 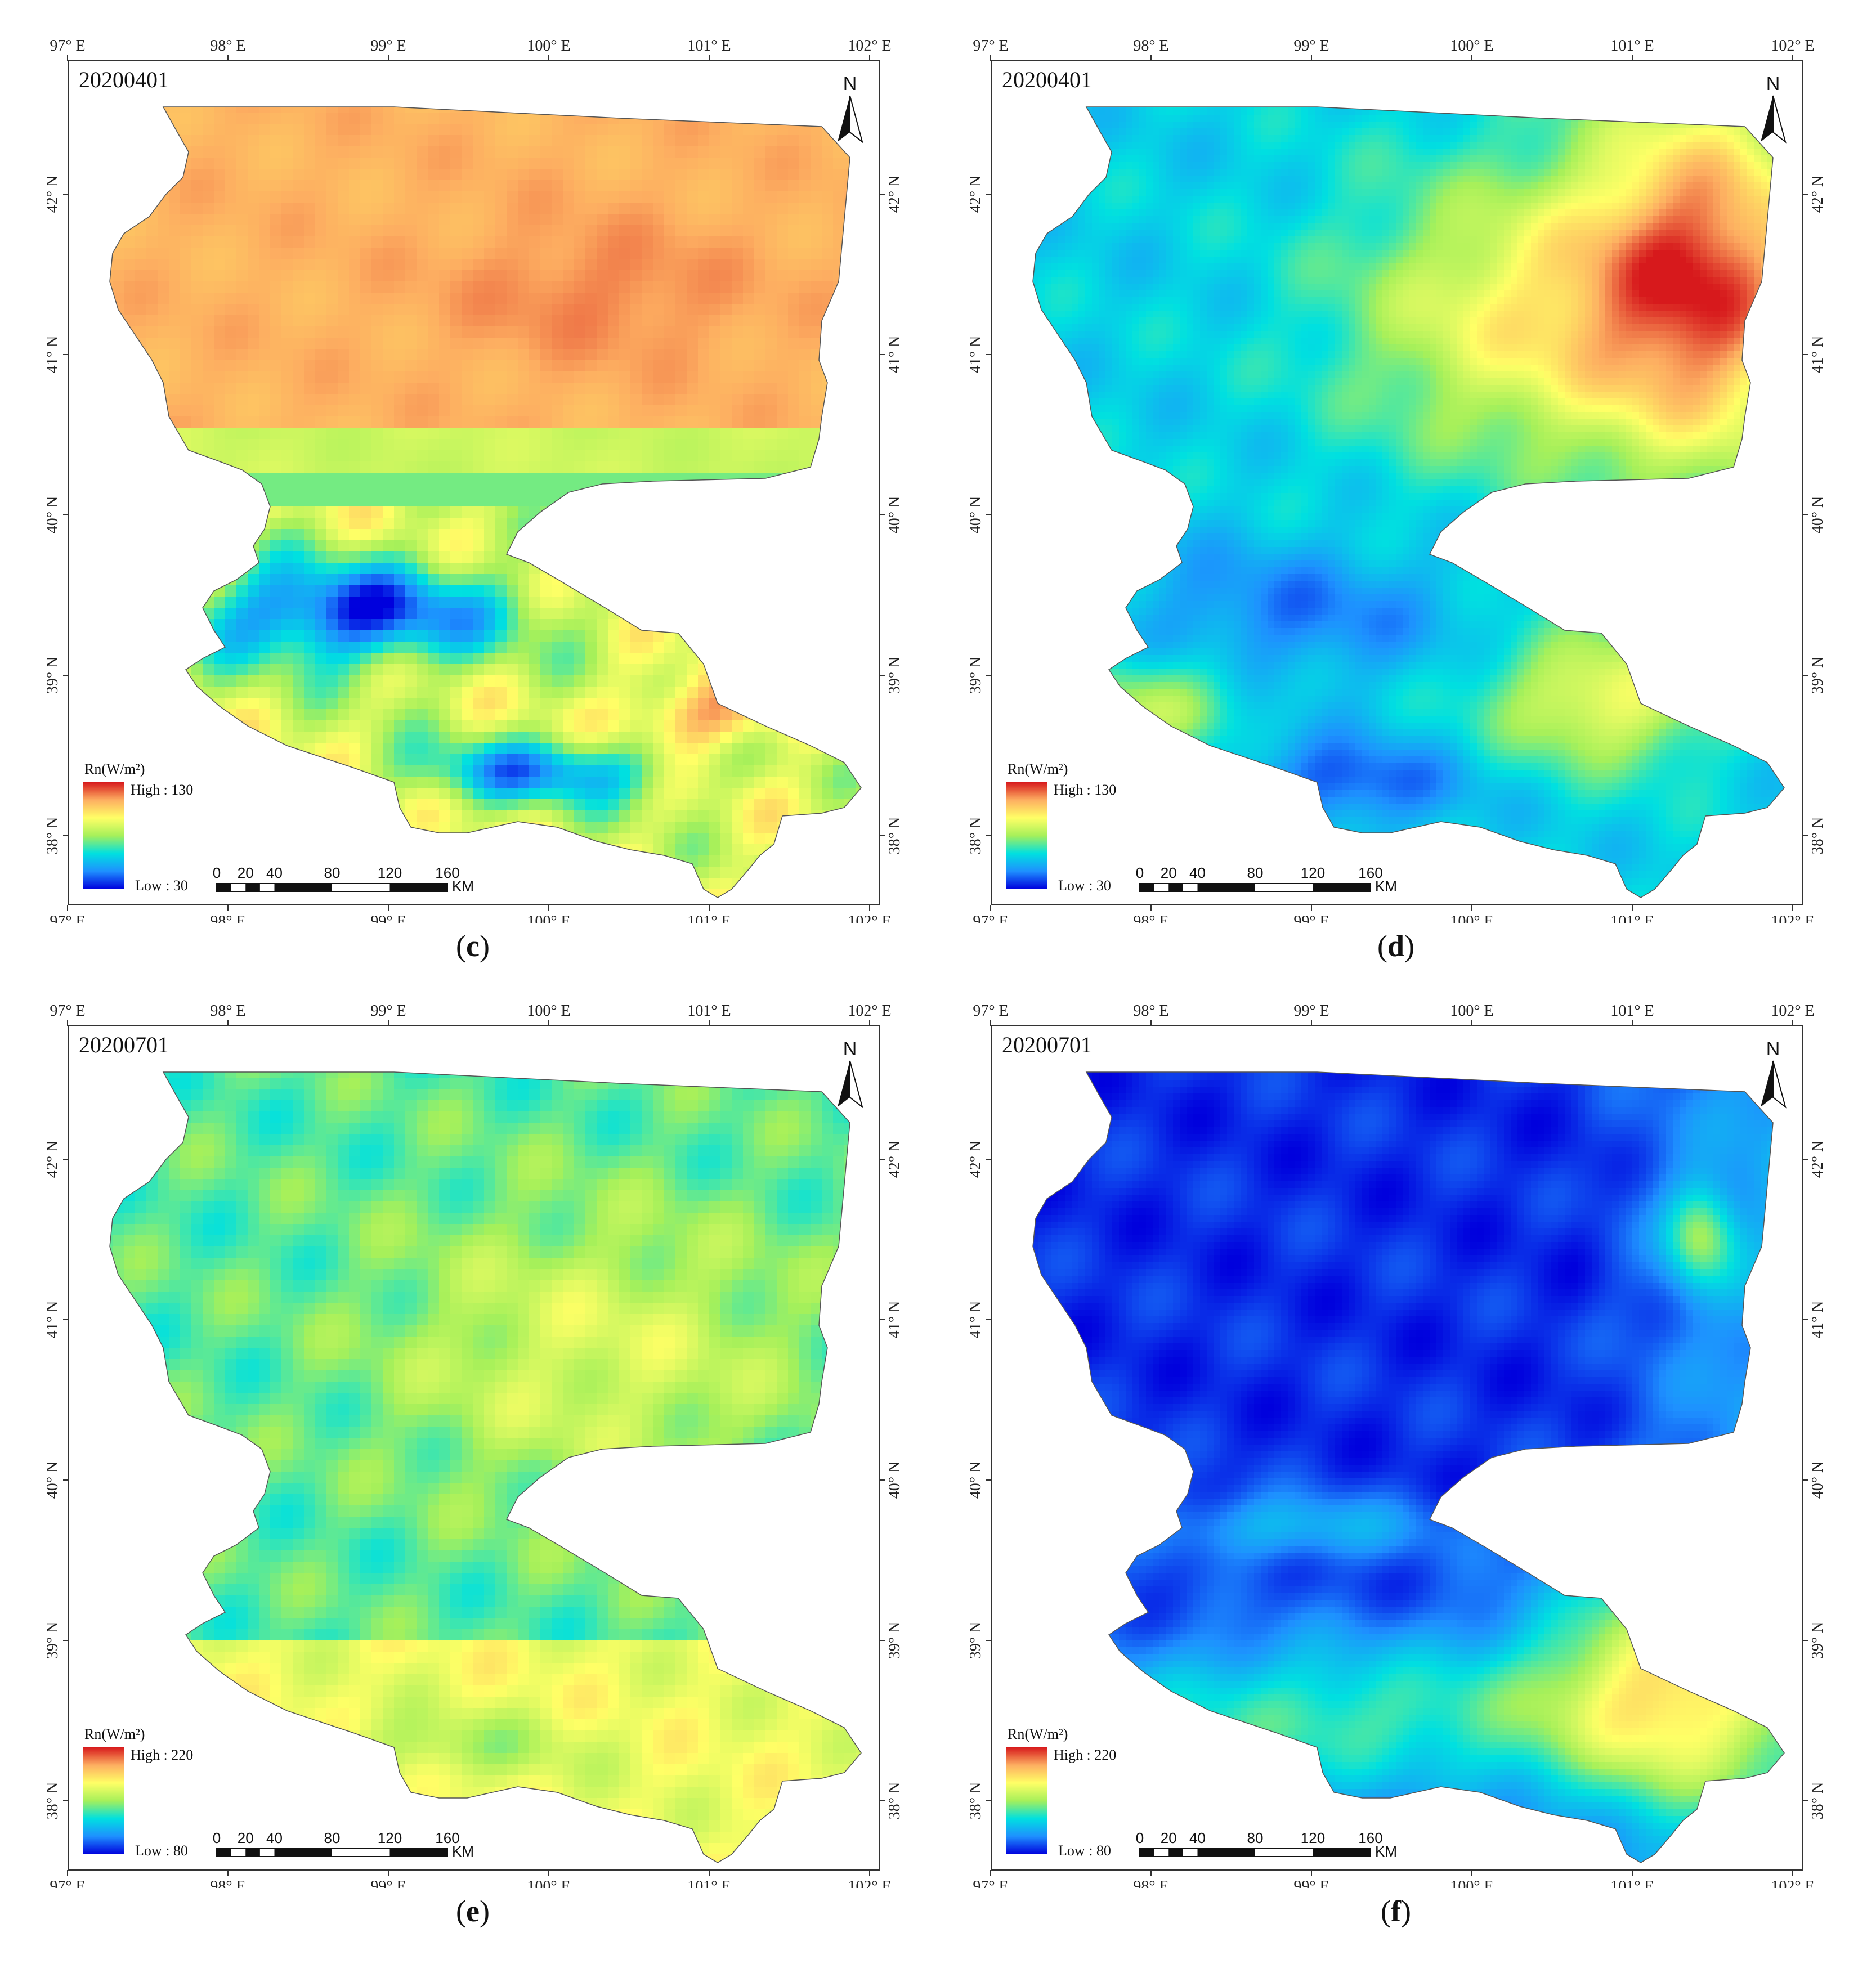 I want to click on panel-caption: (c), so click(x=473, y=946).